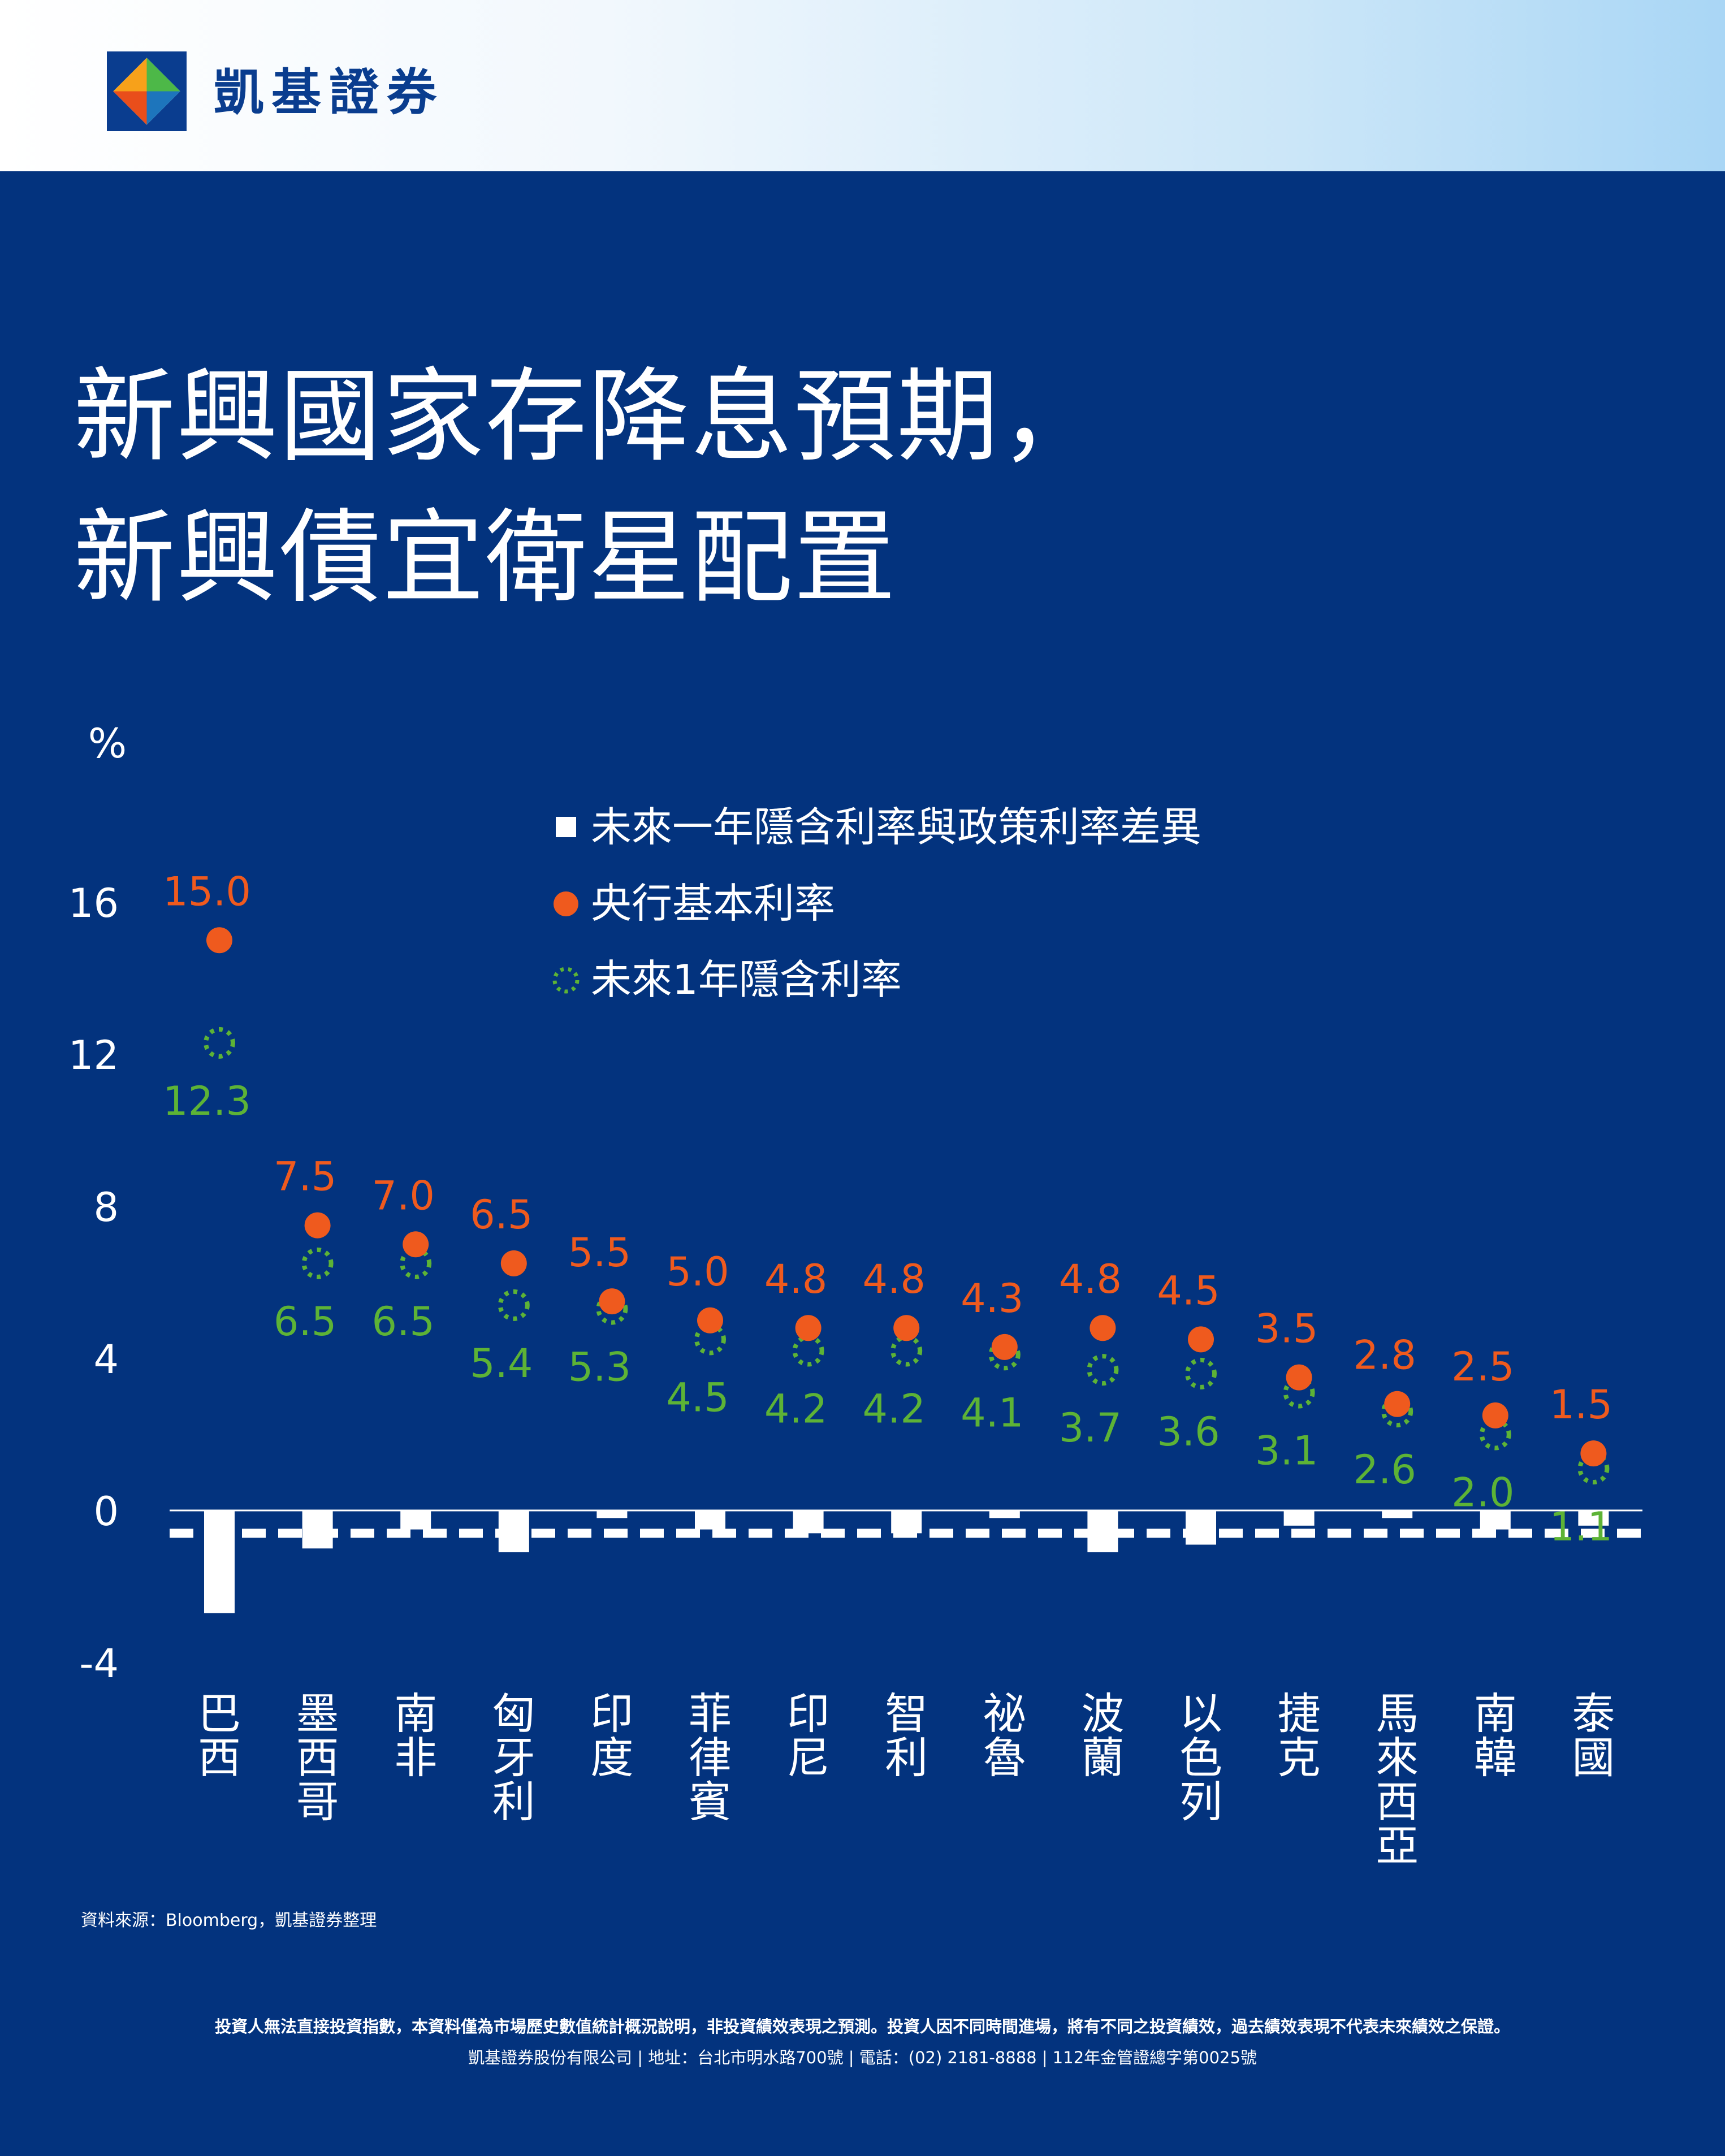 The width and height of the screenshot is (1725, 2156). Describe the element at coordinates (207, 891) in the screenshot. I see `data-label-policy: 15.0` at that location.